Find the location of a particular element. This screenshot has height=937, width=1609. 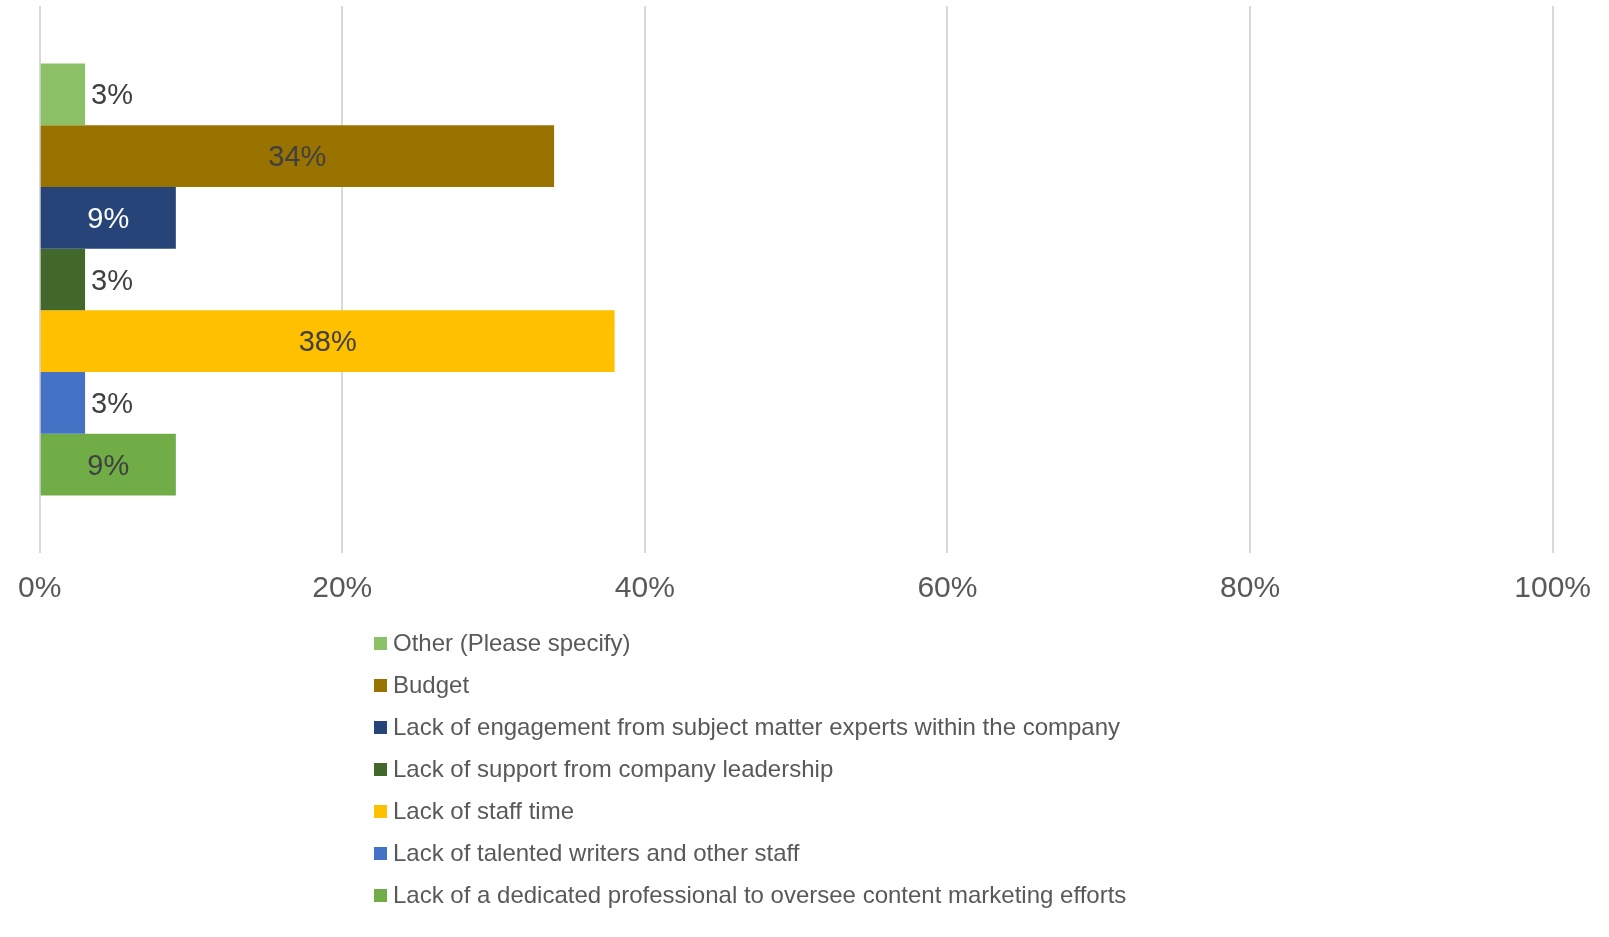

legend-label: Budget is located at coordinates (431, 685).